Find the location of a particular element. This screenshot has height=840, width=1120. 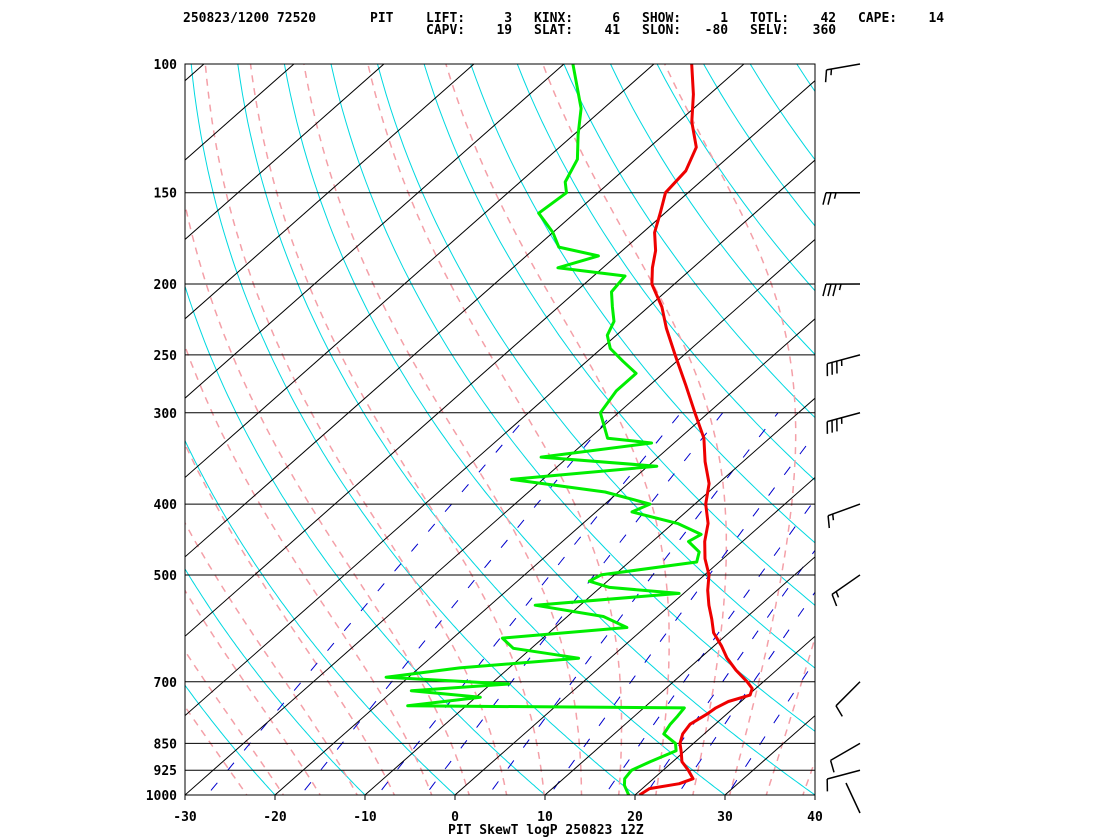

y-tick-label: 700 is located at coordinates (166, 683).